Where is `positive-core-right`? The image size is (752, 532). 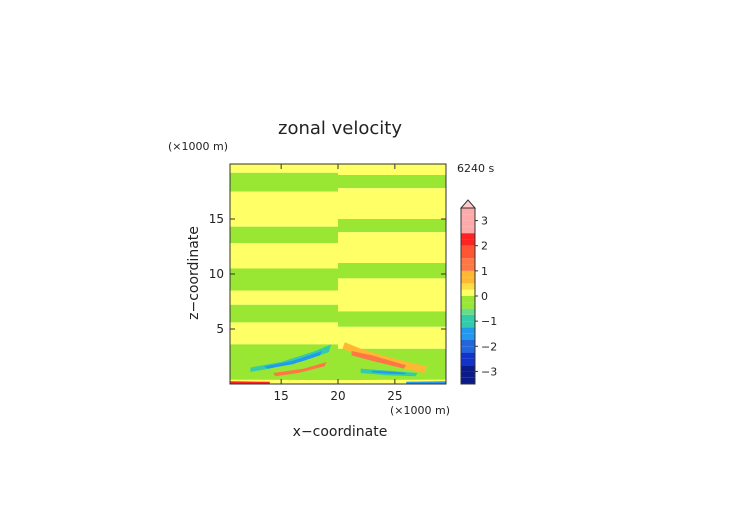 positive-core-right is located at coordinates (379, 360).